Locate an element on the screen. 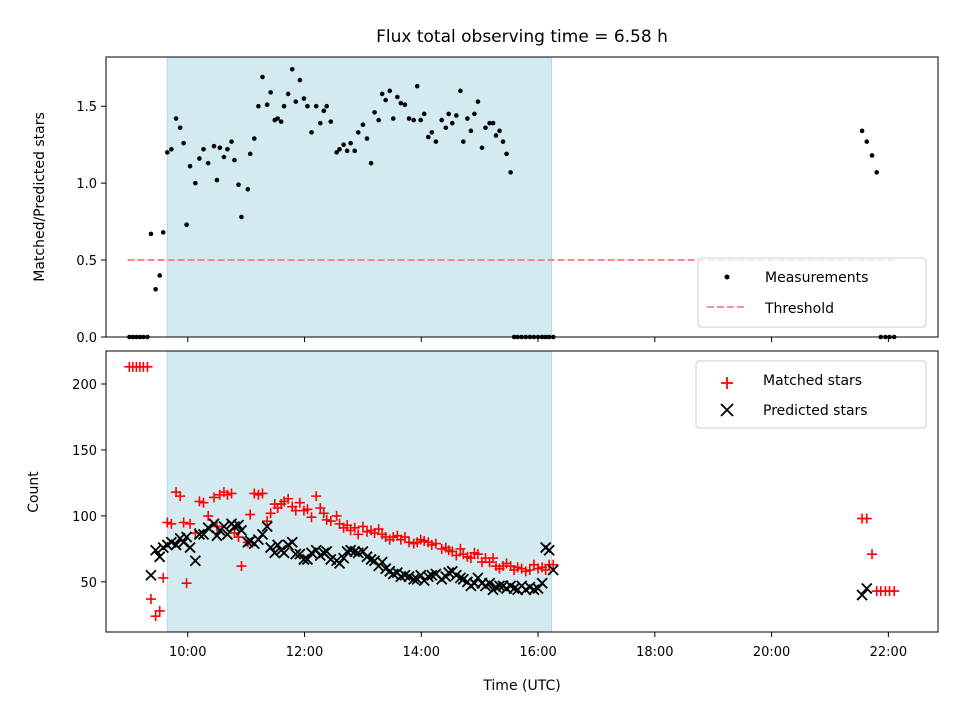 This screenshot has width=960, height=720. top-y-axis: 0.0 0.5 1.0 1.5 is located at coordinates (91, 223).